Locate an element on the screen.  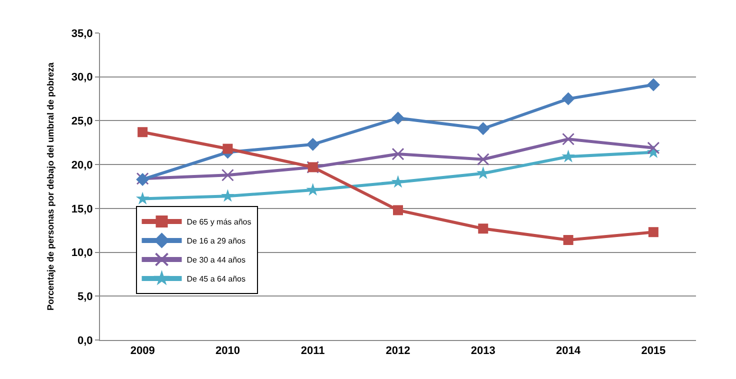
y-tick-label: 10,0 is located at coordinates (82, 253).